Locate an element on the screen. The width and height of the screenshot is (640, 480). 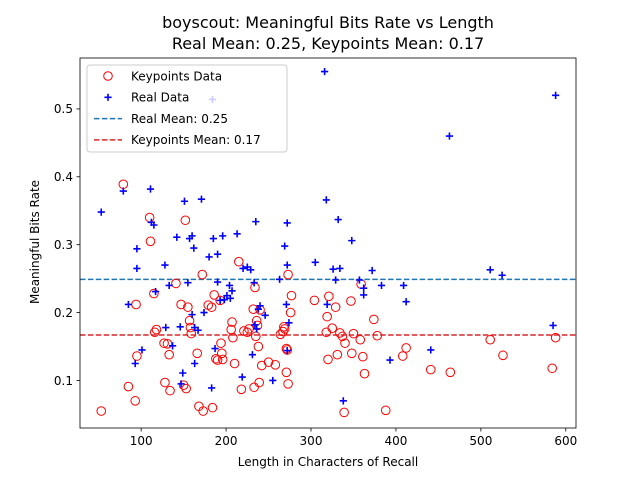
legend-item: Keypoints Data is located at coordinates (162, 76).